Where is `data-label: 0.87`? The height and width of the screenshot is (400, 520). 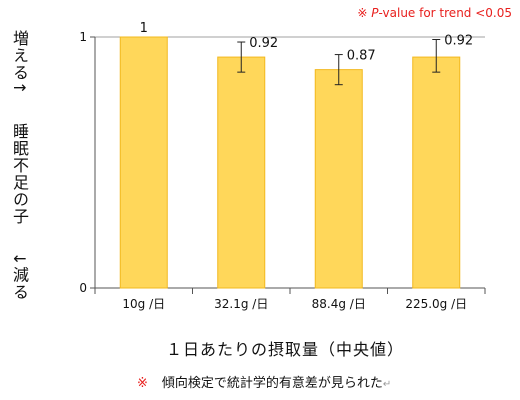
data-label: 0.87 is located at coordinates (361, 56).